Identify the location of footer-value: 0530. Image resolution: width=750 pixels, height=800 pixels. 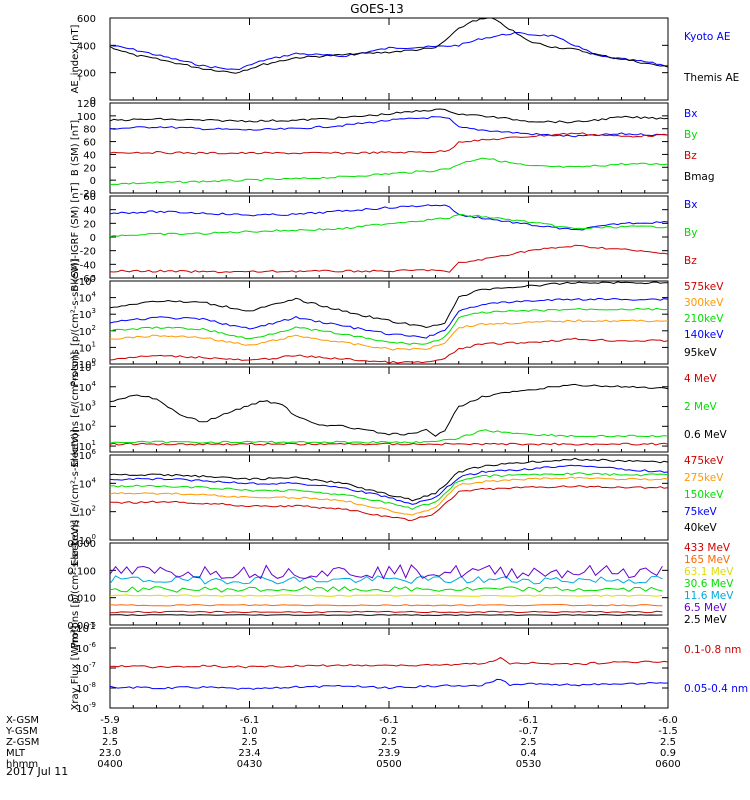
(528, 764).